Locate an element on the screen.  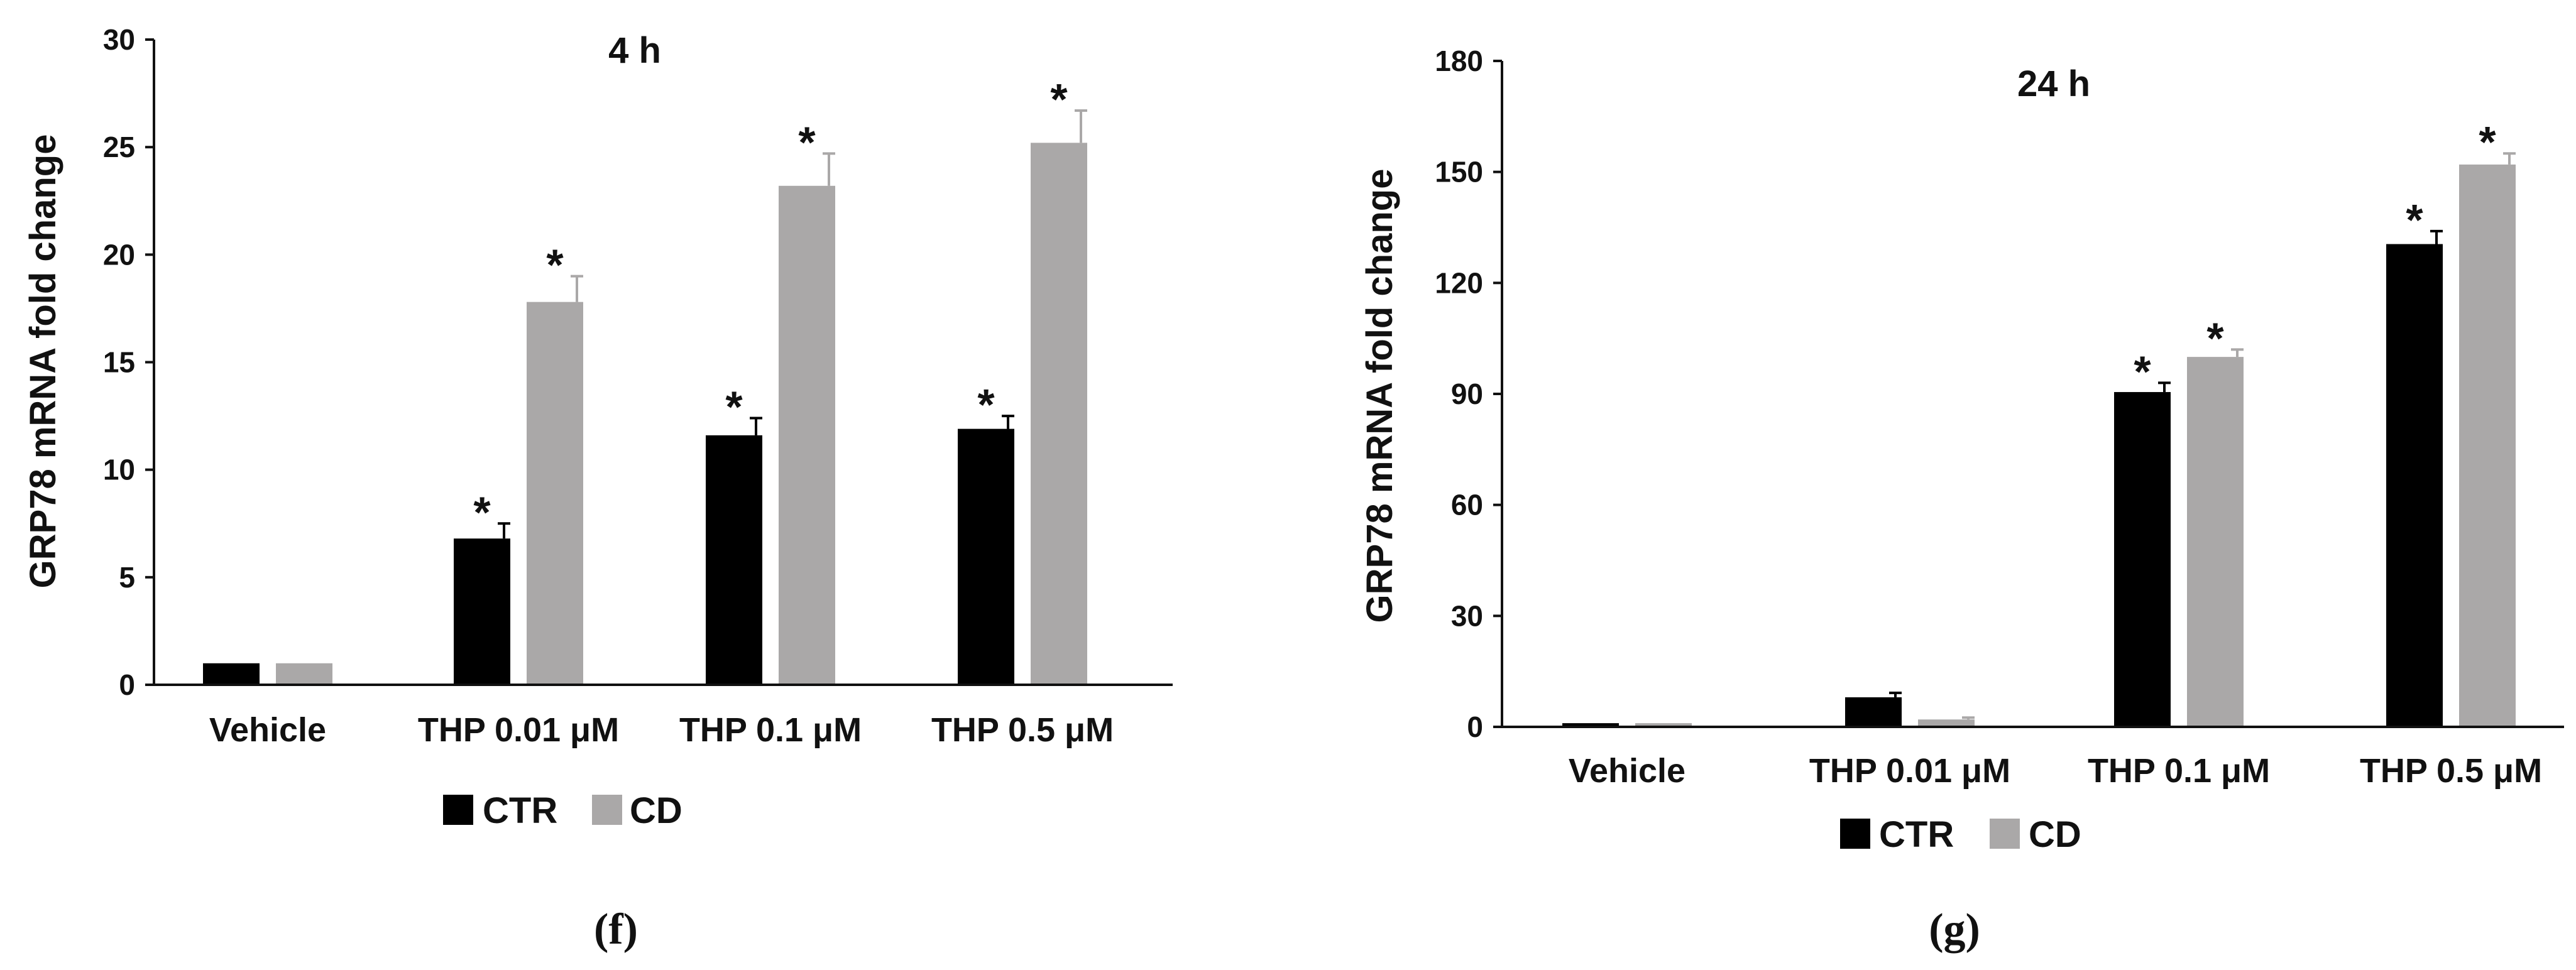
legend-g: CTR CD is located at coordinates (1961, 834).